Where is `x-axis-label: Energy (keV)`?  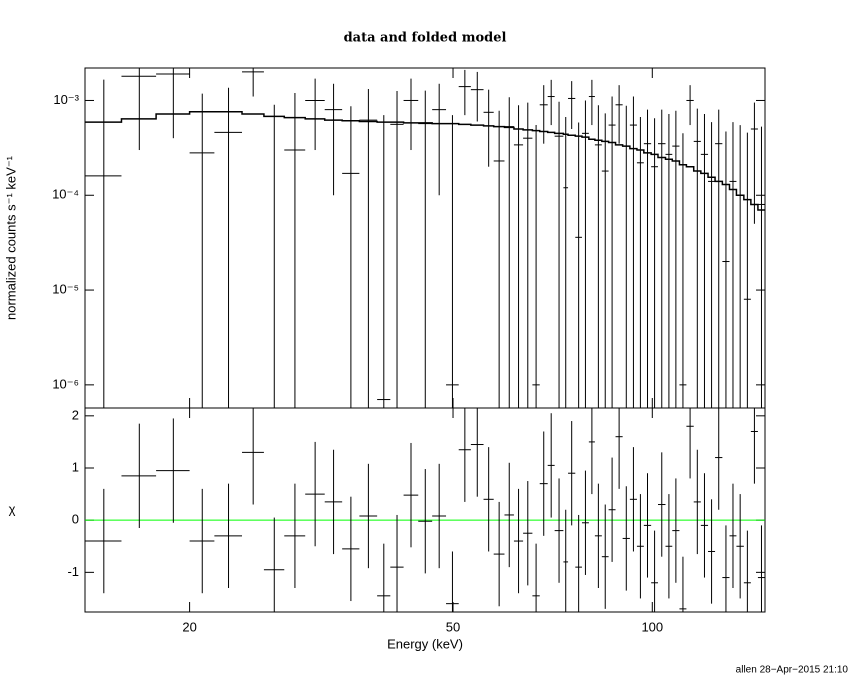 x-axis-label: Energy (keV) is located at coordinates (425, 643).